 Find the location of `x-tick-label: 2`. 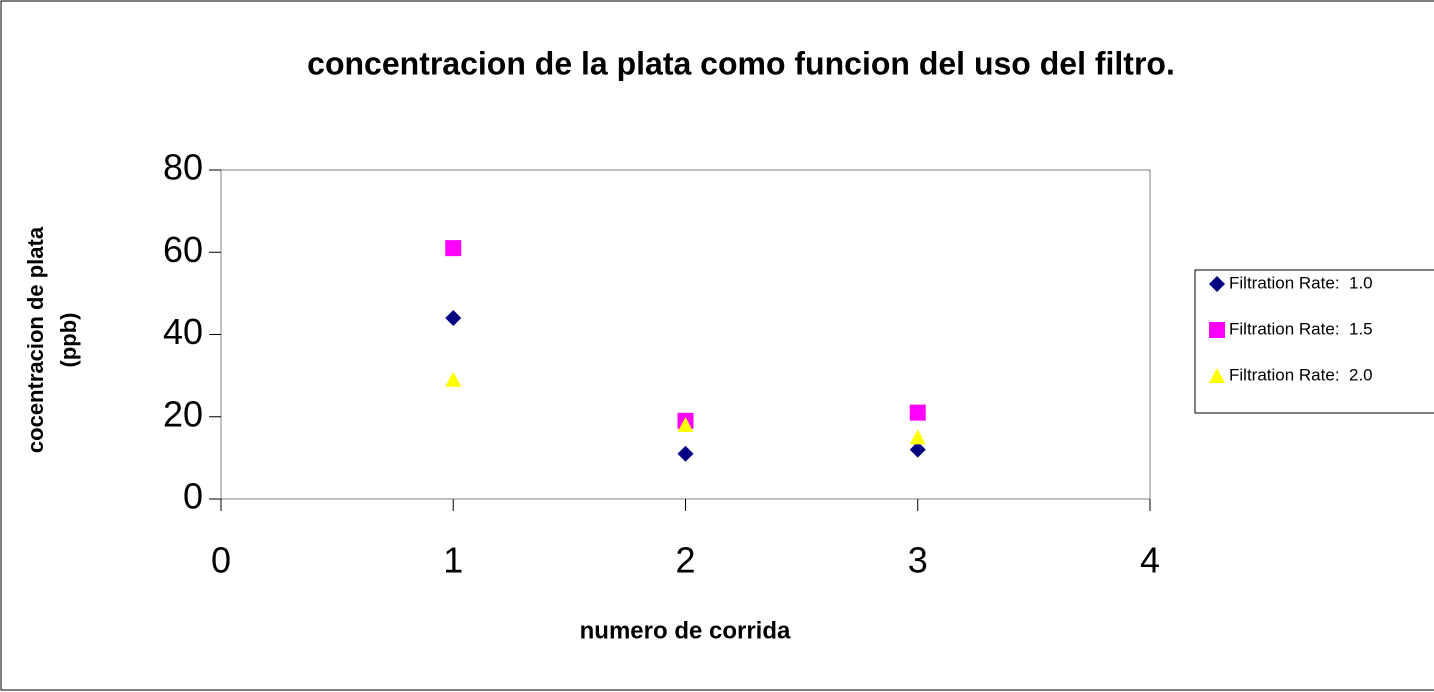

x-tick-label: 2 is located at coordinates (685, 560).